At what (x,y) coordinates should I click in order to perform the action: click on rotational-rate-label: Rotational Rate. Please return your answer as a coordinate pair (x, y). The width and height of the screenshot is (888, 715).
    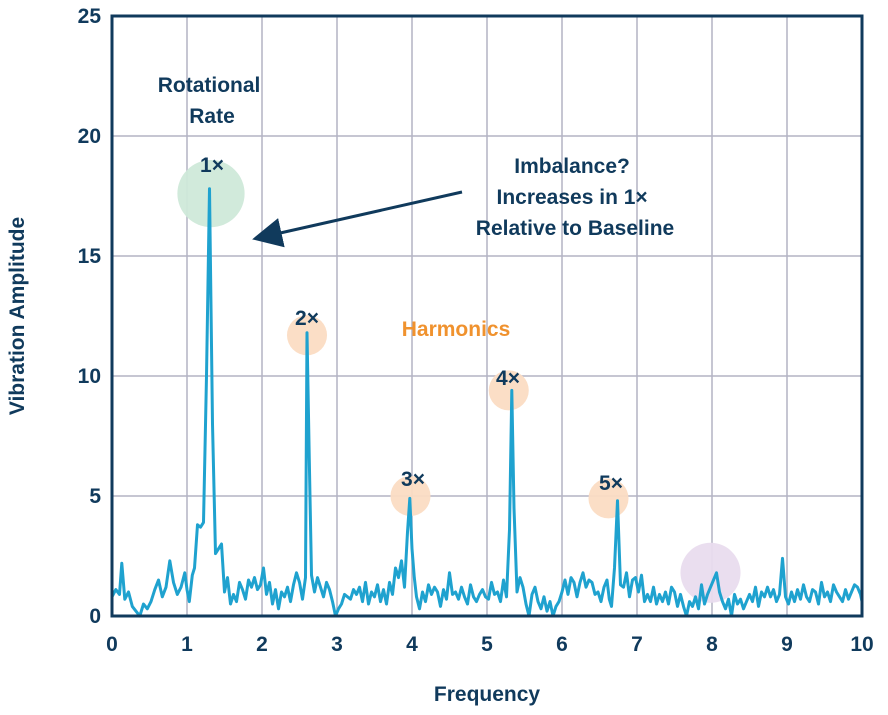
    Looking at the image, I should click on (212, 101).